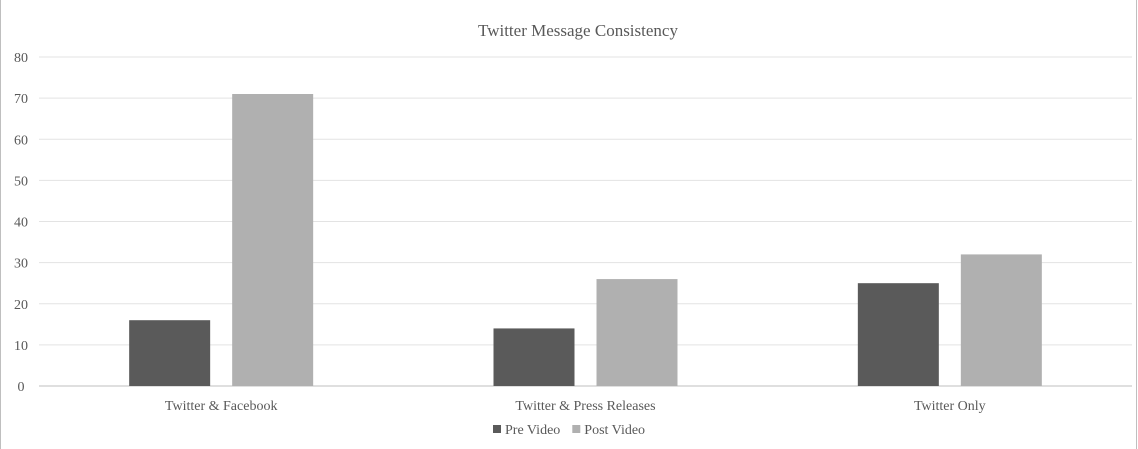 Image resolution: width=1138 pixels, height=449 pixels. What do you see at coordinates (532, 430) in the screenshot?
I see `legend-label: Pre Video` at bounding box center [532, 430].